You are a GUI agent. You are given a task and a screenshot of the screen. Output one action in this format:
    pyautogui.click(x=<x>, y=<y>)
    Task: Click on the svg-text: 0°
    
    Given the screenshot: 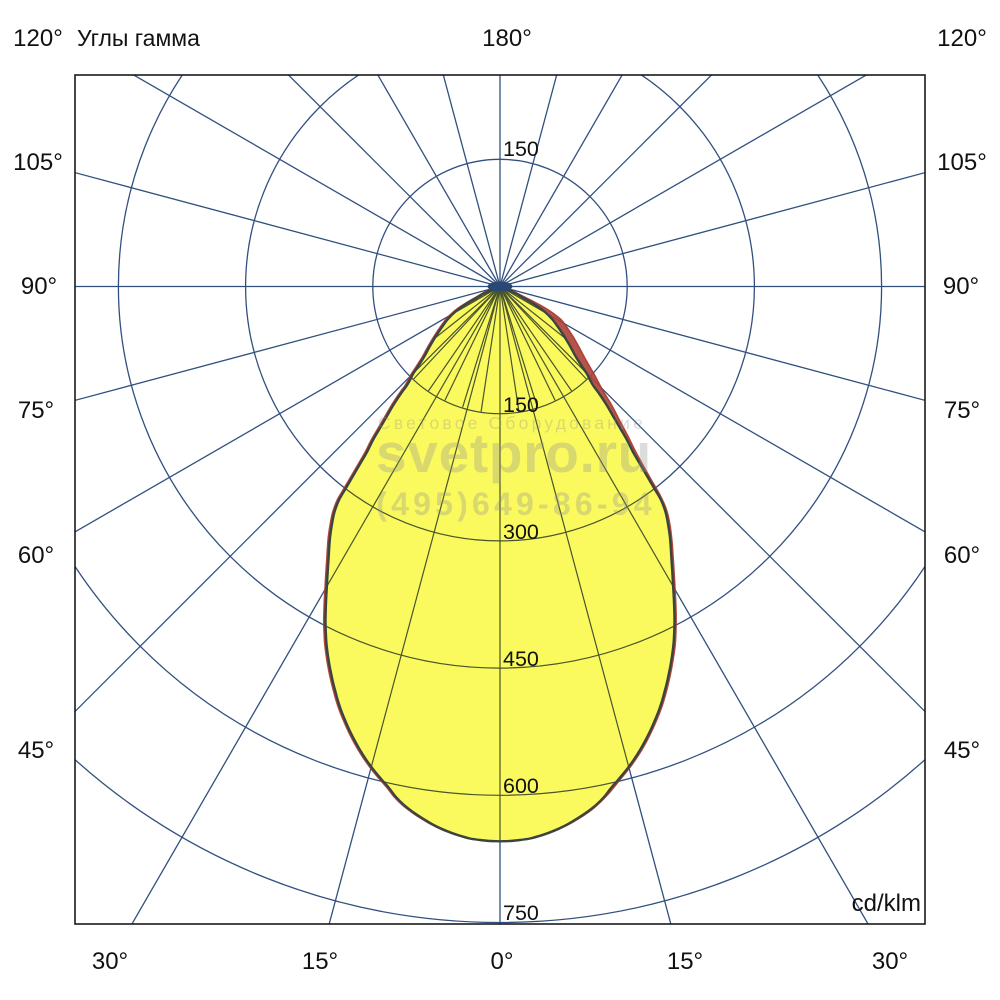 What is the action you would take?
    pyautogui.click(x=502, y=961)
    